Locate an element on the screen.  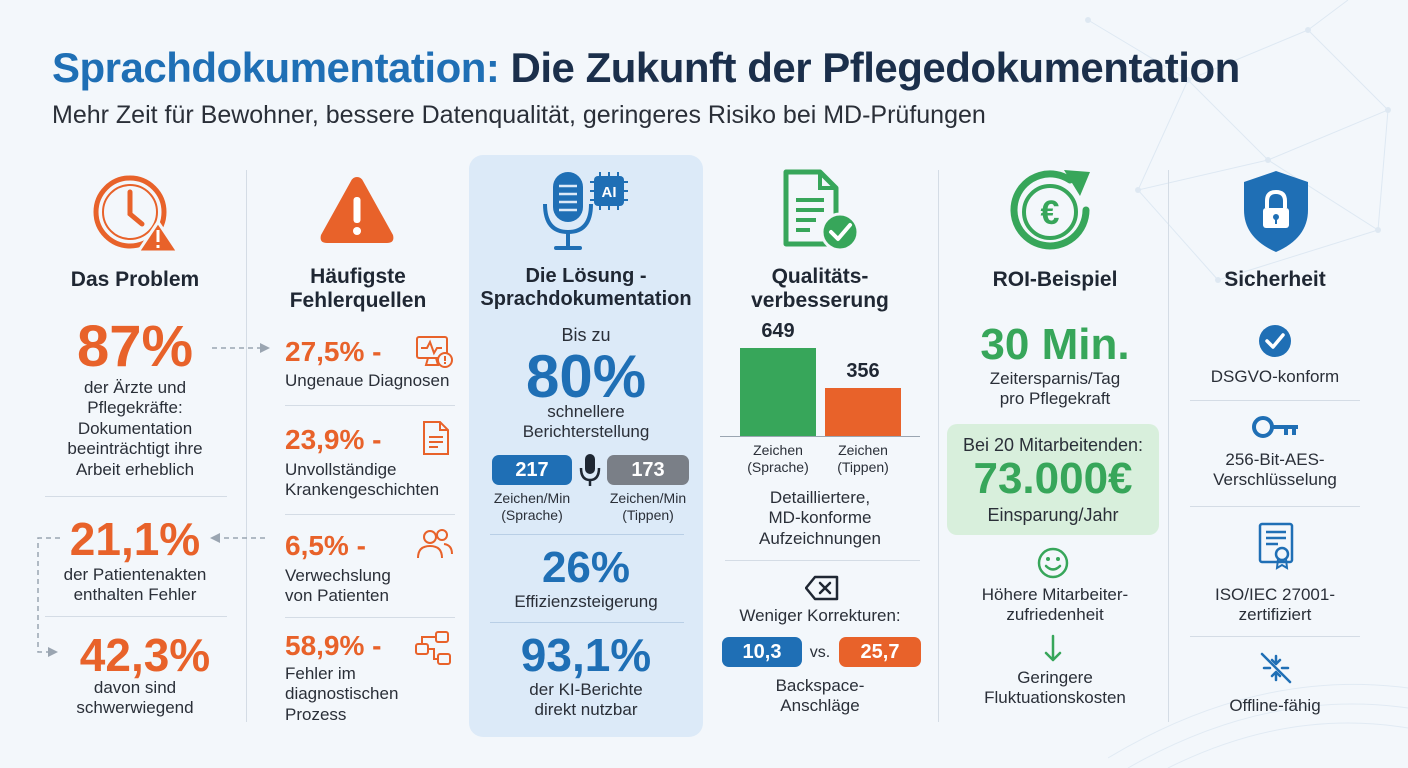
ki-reports-value: 93,1% is located at coordinates (586, 655).